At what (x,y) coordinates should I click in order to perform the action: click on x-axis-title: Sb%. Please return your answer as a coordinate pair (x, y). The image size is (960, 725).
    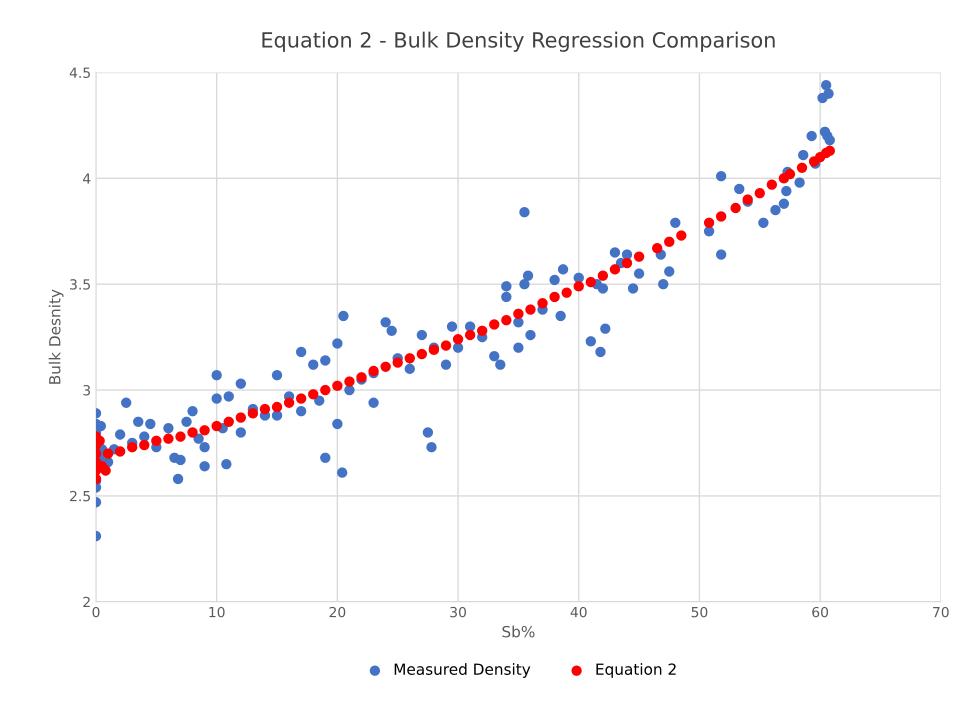
    Looking at the image, I should click on (518, 632).